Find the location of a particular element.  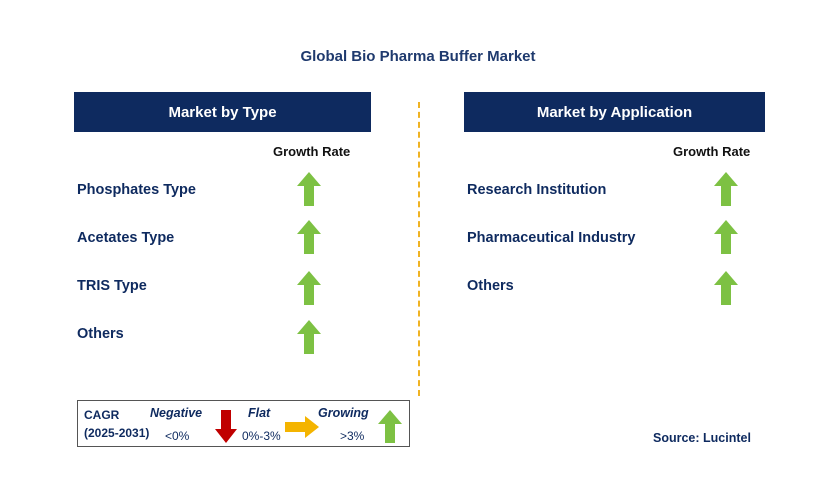

application-growth-rate-label: Growth Rate is located at coordinates (712, 151).